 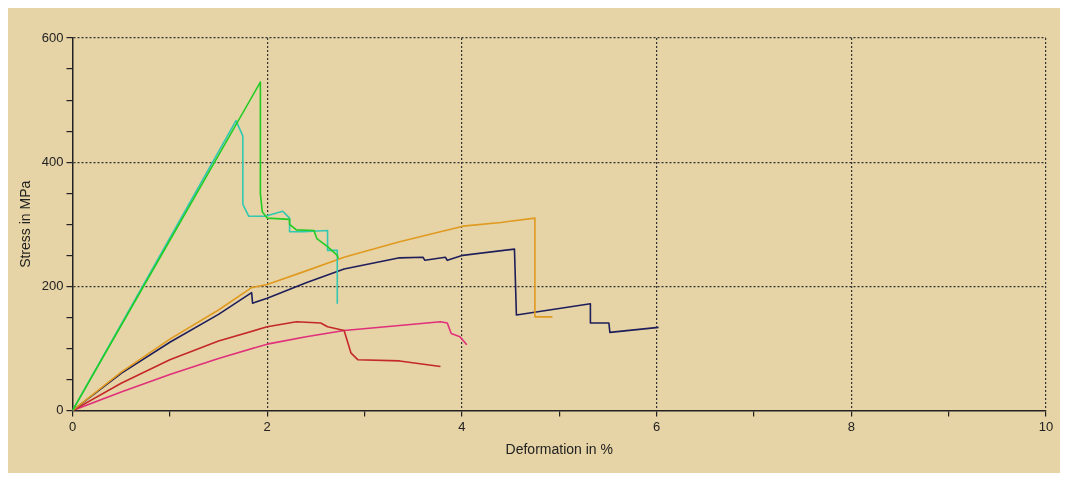 What do you see at coordinates (462, 426) in the screenshot?
I see `x-tick-label: 4` at bounding box center [462, 426].